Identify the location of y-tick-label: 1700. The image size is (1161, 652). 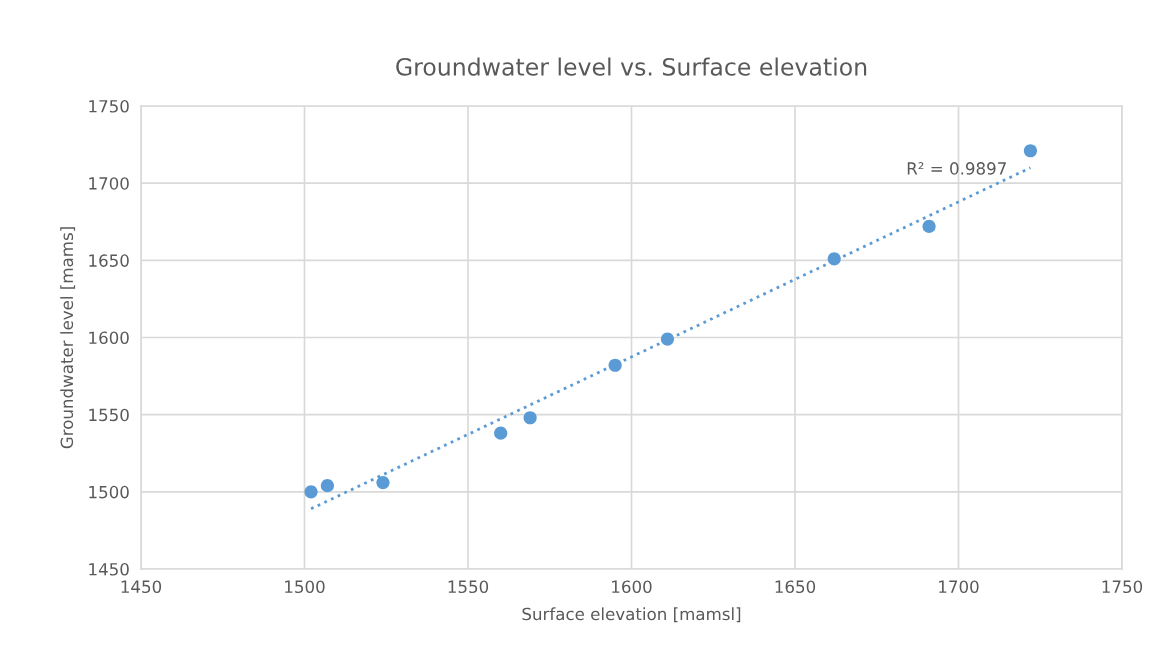
(109, 183).